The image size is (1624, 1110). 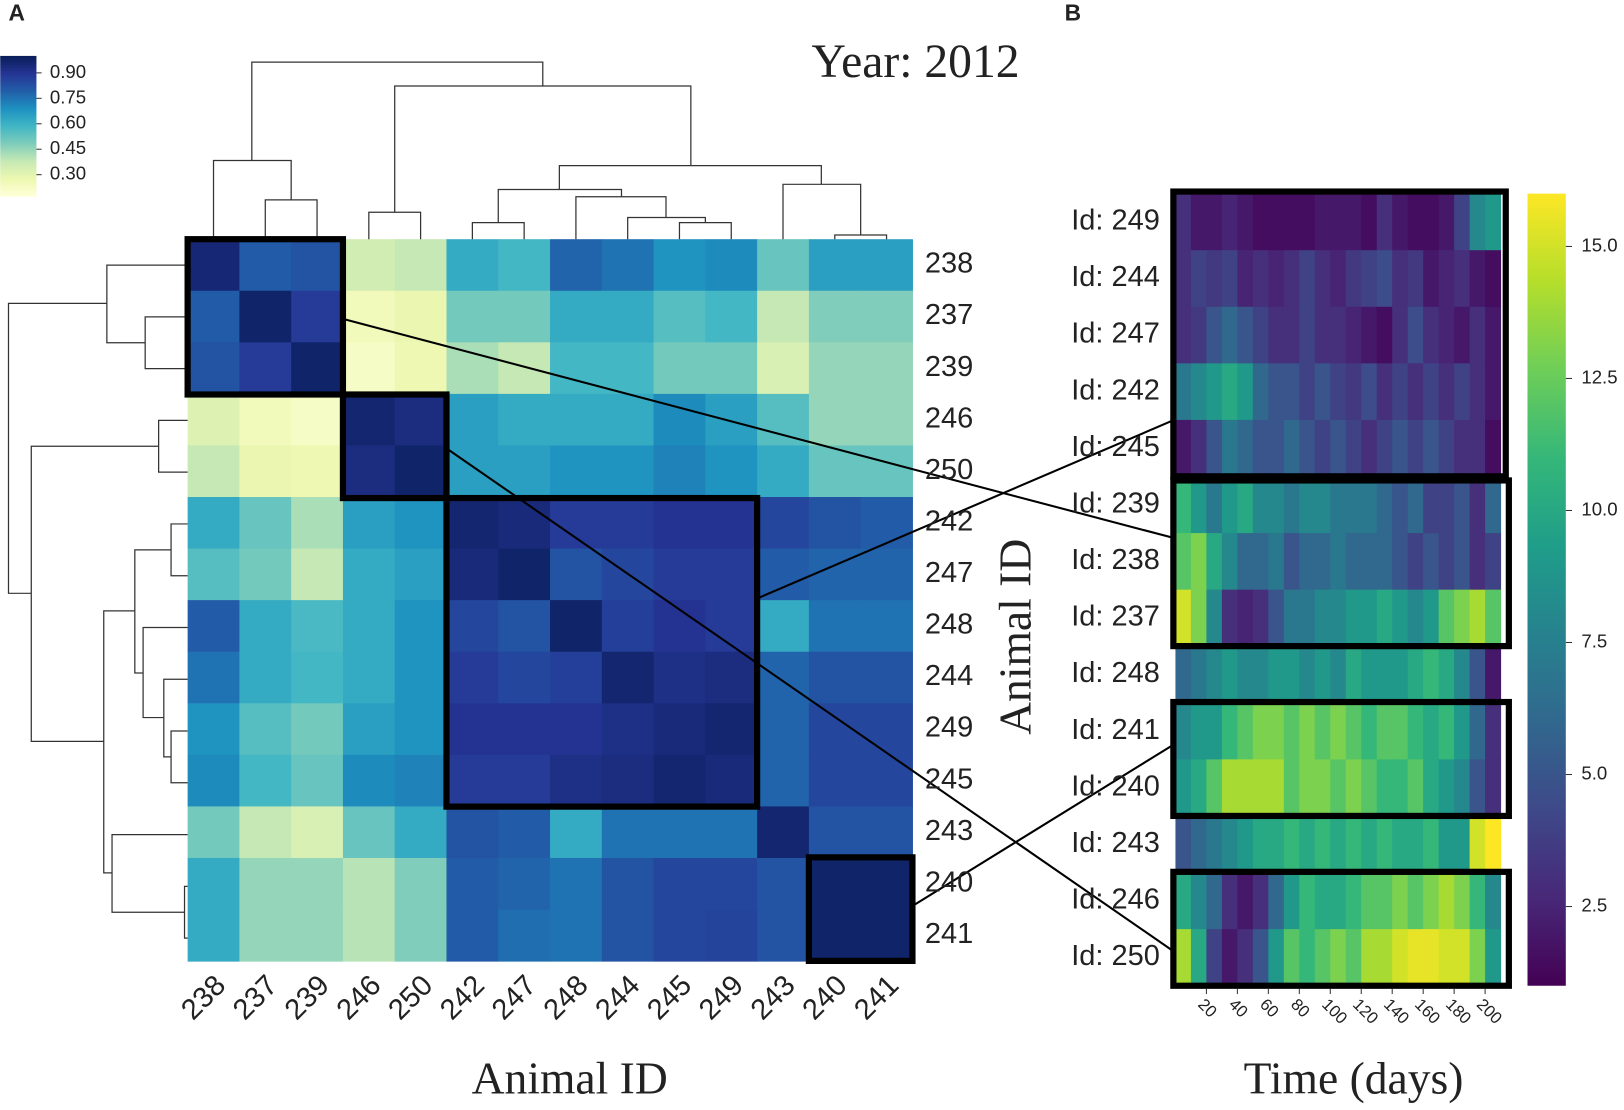 I want to click on y-tick-label: Id: 243, so click(x=1115, y=843).